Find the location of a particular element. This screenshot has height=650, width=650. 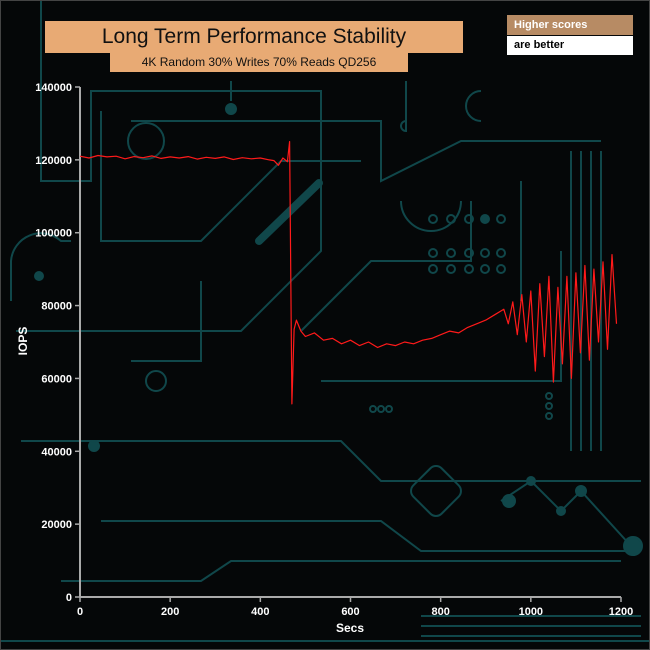

x-tick-label: 400 is located at coordinates (260, 612).